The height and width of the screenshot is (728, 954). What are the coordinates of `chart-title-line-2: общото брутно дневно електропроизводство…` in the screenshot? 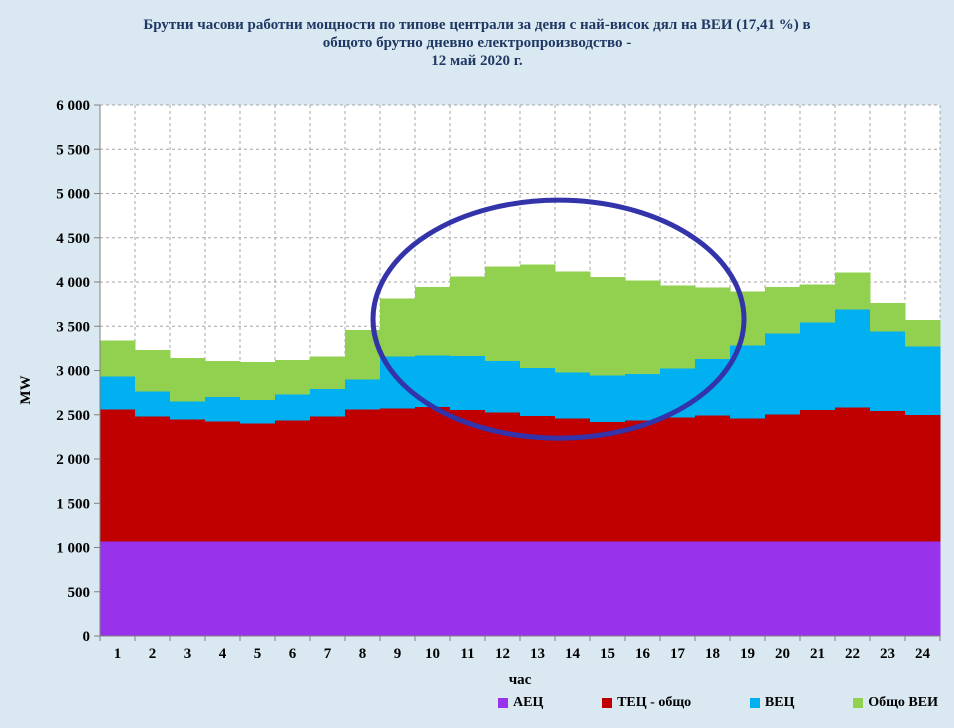 It's located at (477, 43).